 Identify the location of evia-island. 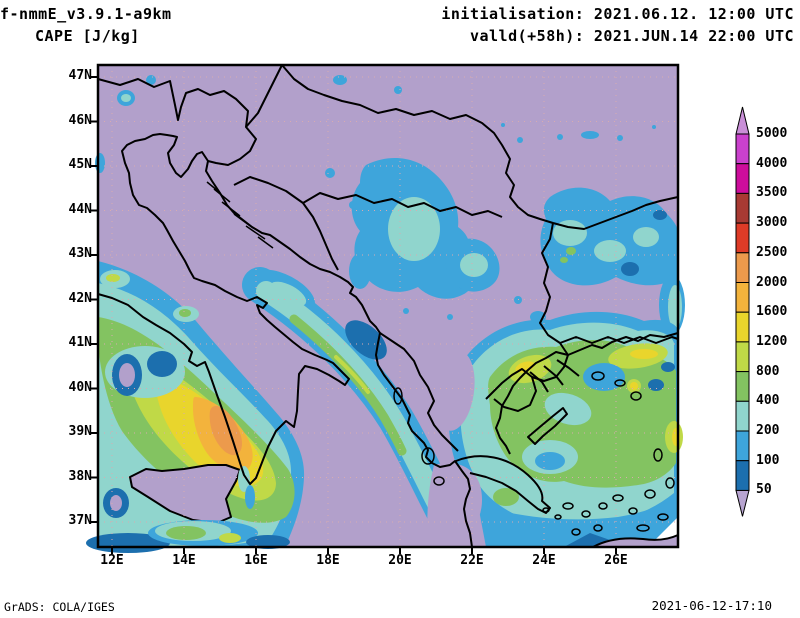
(547, 426).